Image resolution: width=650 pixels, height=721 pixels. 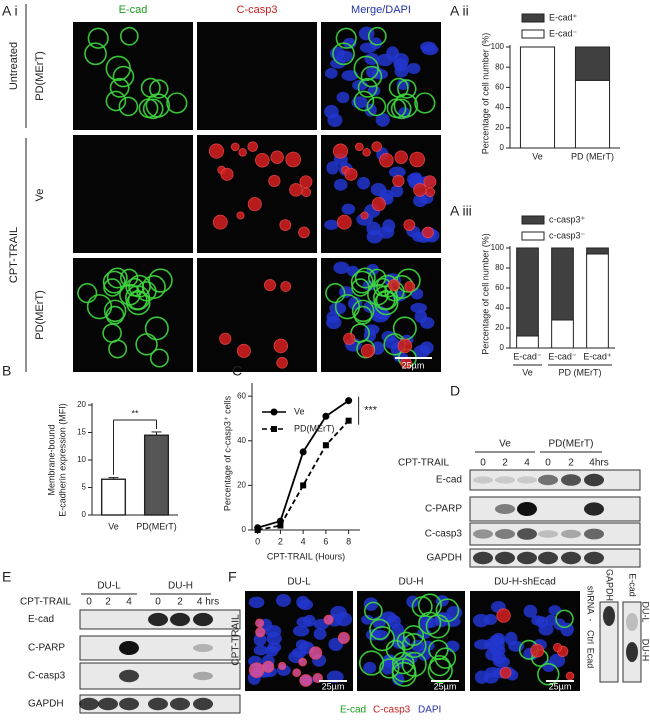 I want to click on legend-swatch, so click(x=533, y=34).